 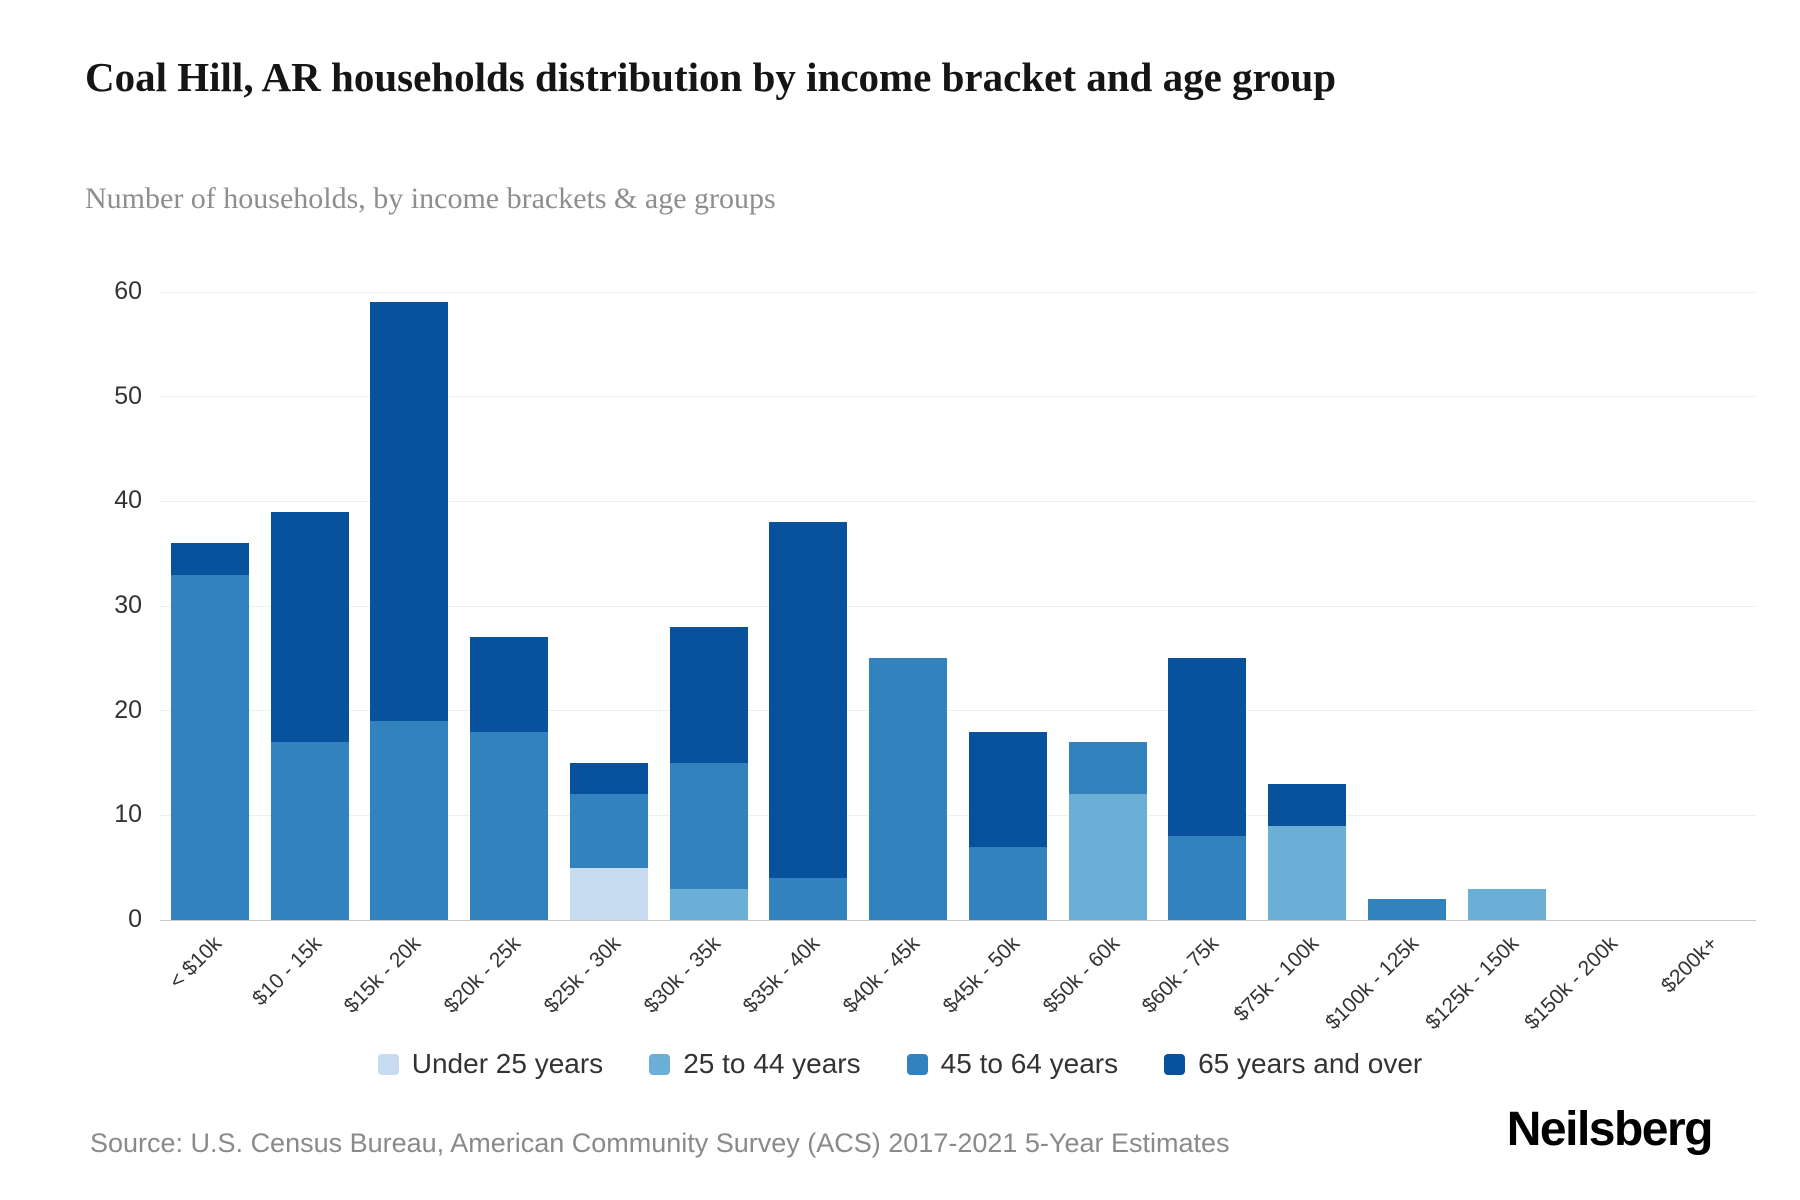 I want to click on legend-item: Under 25 years, so click(x=490, y=1064).